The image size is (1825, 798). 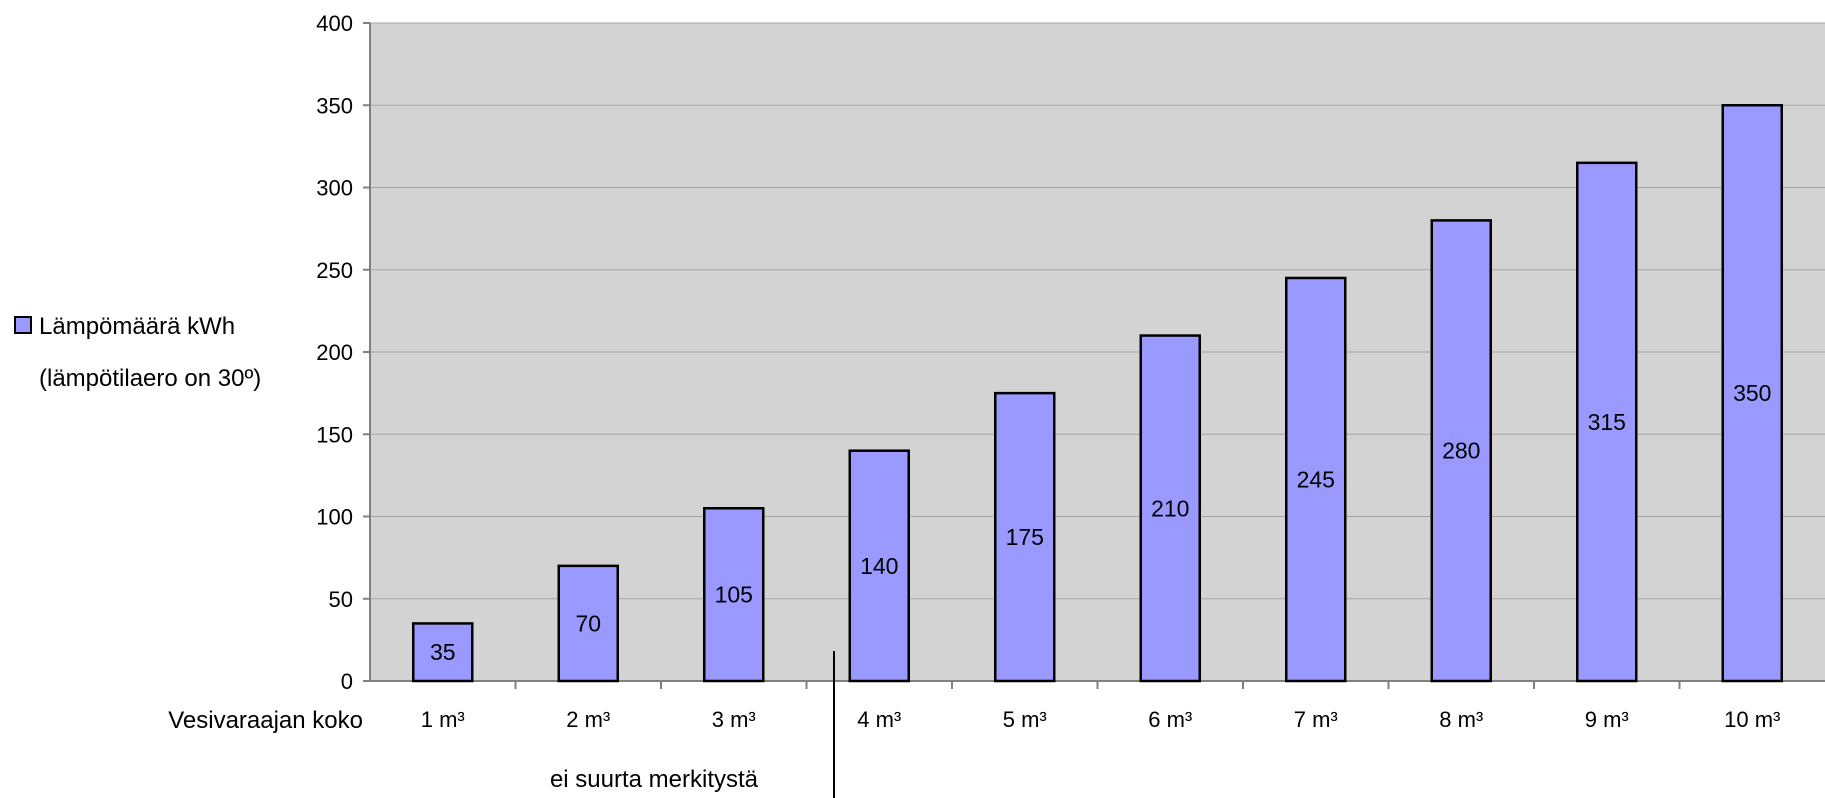 What do you see at coordinates (23, 325) in the screenshot?
I see `legend-swatch` at bounding box center [23, 325].